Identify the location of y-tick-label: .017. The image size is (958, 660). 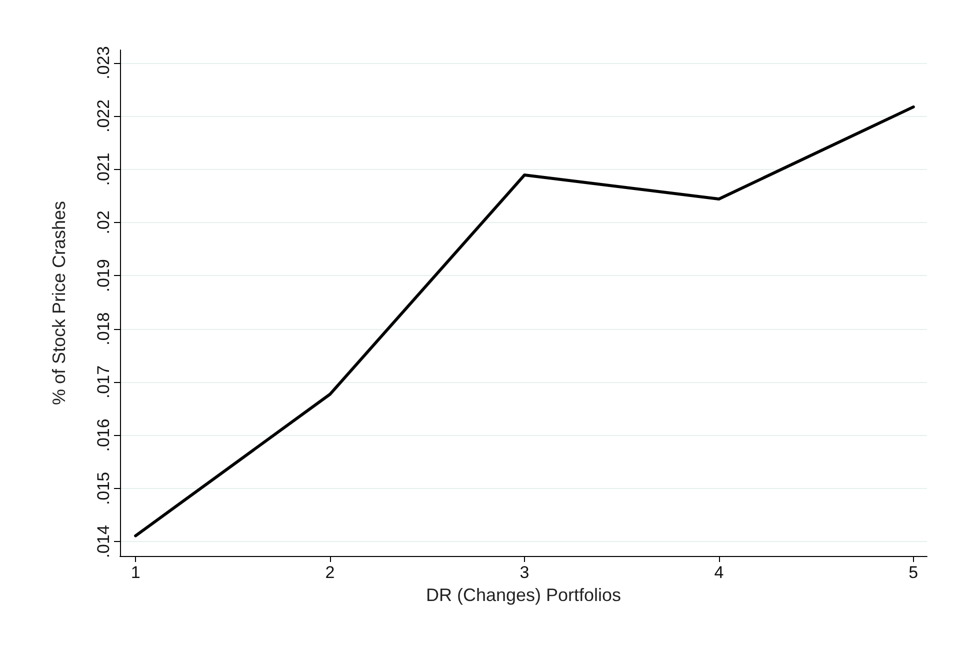
(103, 382).